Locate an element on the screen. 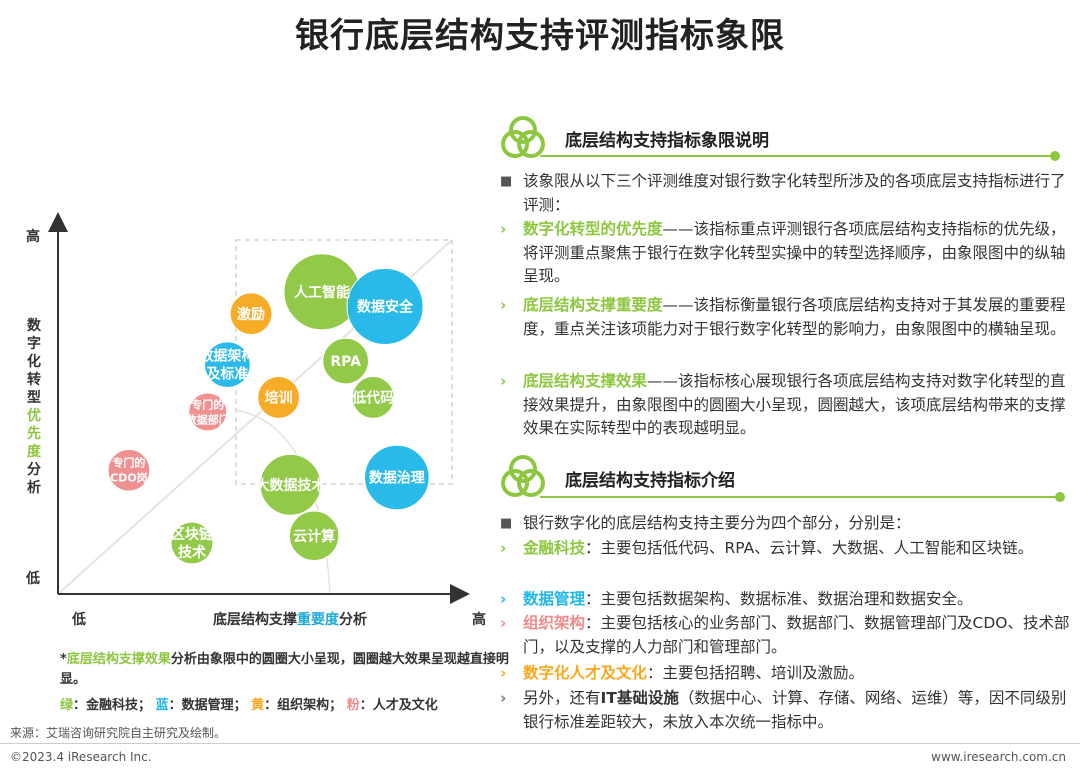 Image resolution: width=1080 pixels, height=778 pixels. panel2-item-data: › 数据管理：主要包括数据架构、数据标准、数据治理和数据安全。 is located at coordinates (785, 600).